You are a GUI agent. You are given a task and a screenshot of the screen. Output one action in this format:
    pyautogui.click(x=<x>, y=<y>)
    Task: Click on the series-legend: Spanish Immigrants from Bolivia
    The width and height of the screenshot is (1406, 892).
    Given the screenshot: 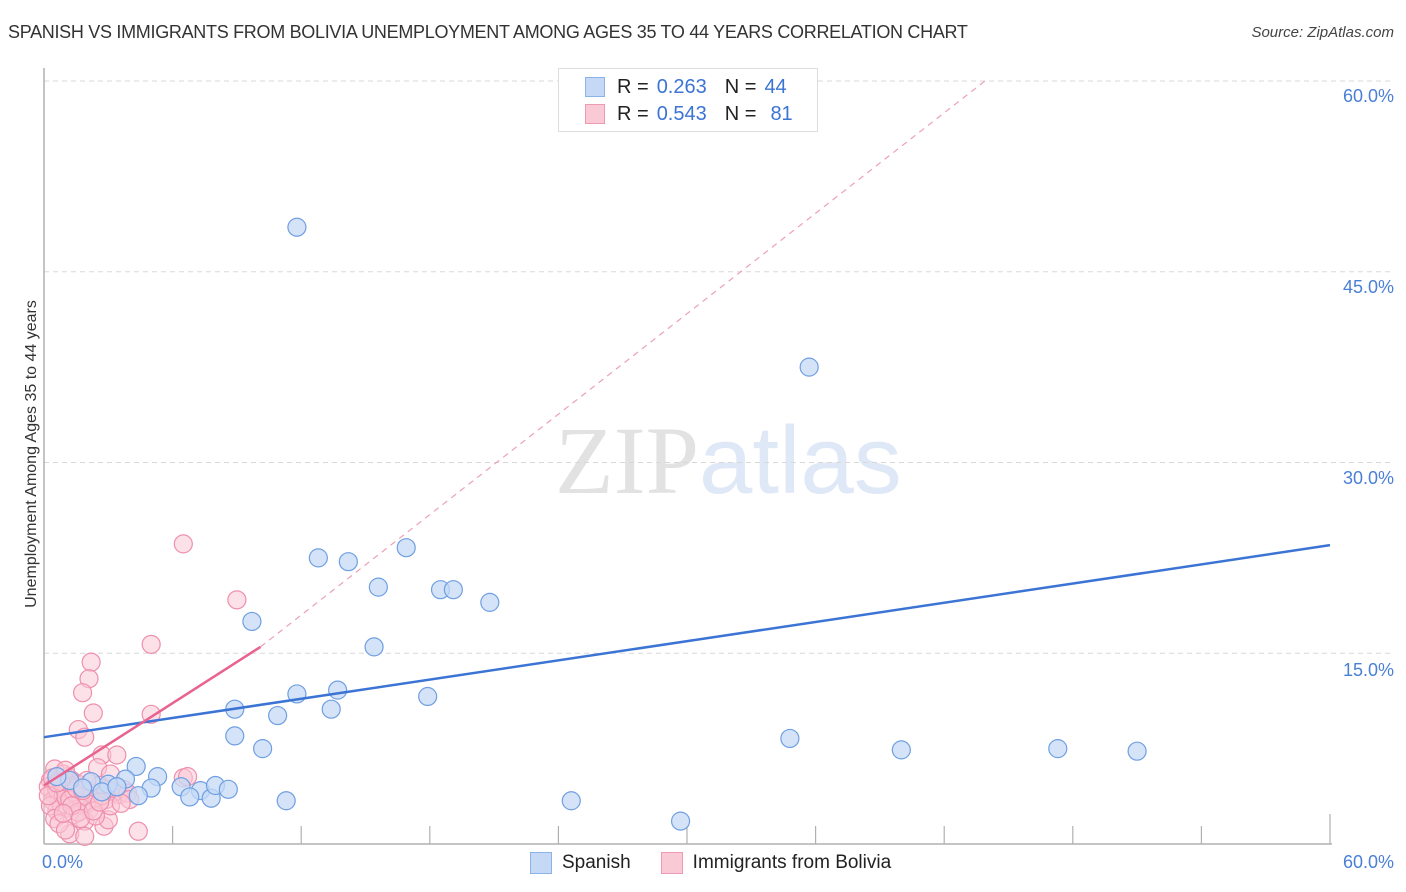 What is the action you would take?
    pyautogui.click(x=725, y=863)
    